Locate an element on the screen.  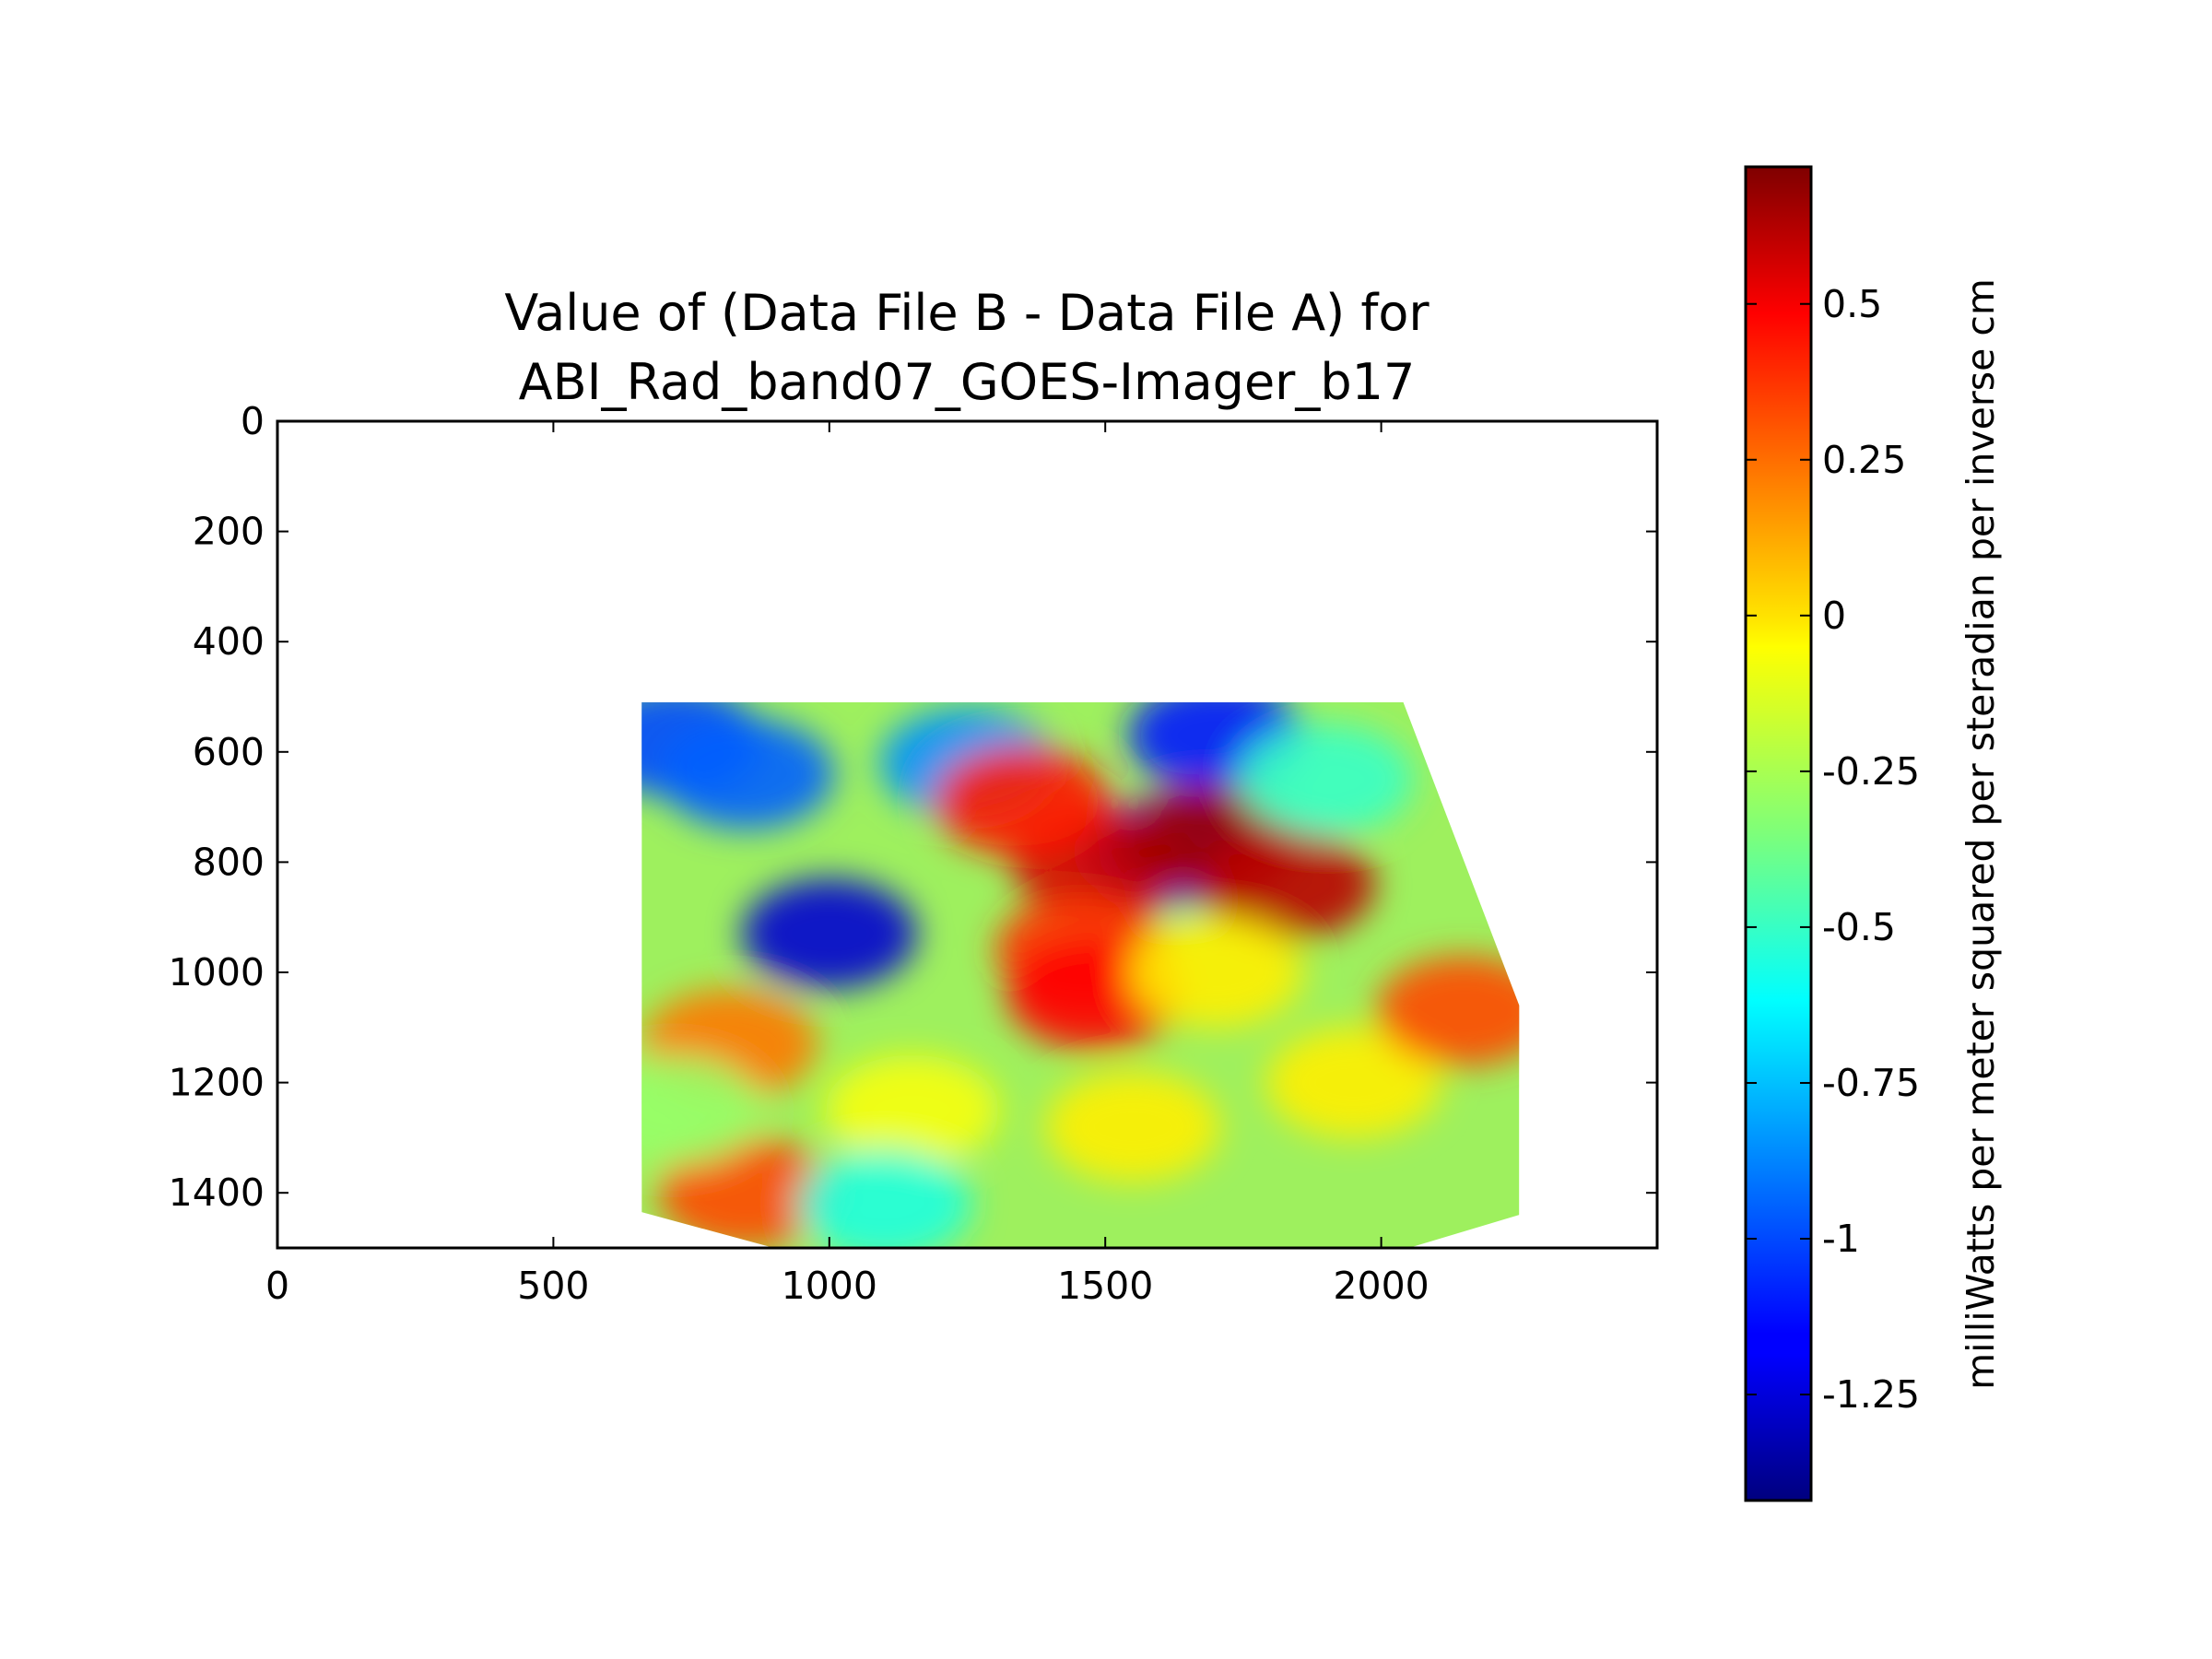
heatmap-features is located at coordinates (1080, 974).